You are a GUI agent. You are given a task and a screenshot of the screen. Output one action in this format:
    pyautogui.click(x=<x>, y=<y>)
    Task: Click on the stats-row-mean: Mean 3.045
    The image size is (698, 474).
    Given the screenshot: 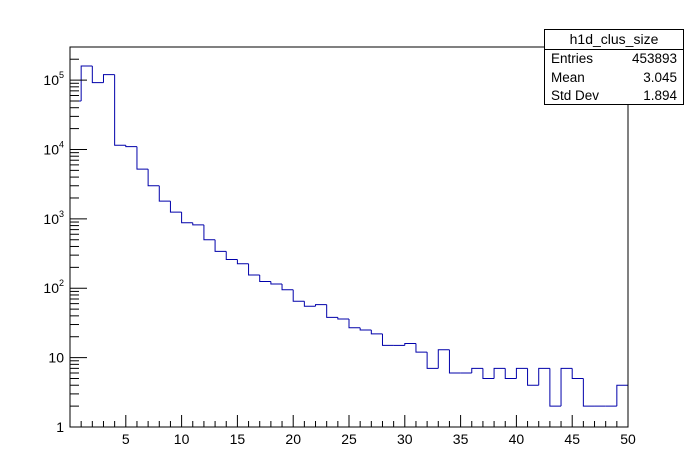 What is the action you would take?
    pyautogui.click(x=614, y=78)
    